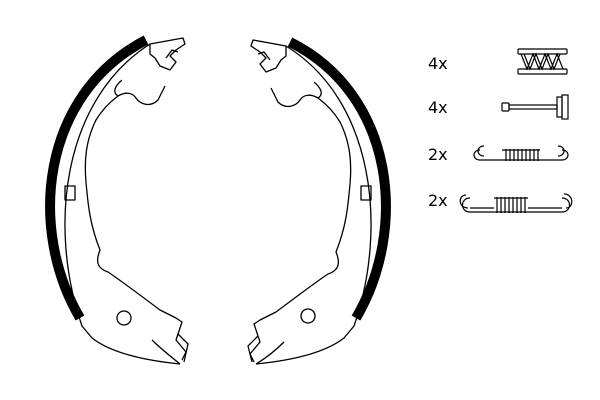 This screenshot has width=600, height=400. Describe the element at coordinates (124, 318) in the screenshot. I see `pin-hole-left` at that location.